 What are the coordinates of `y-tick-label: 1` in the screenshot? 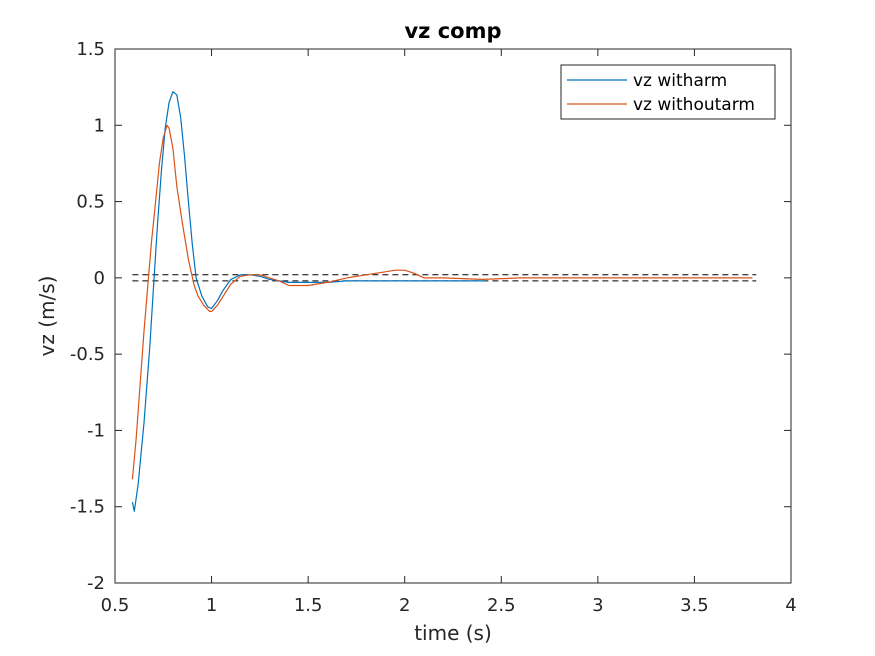 It's located at (99, 125).